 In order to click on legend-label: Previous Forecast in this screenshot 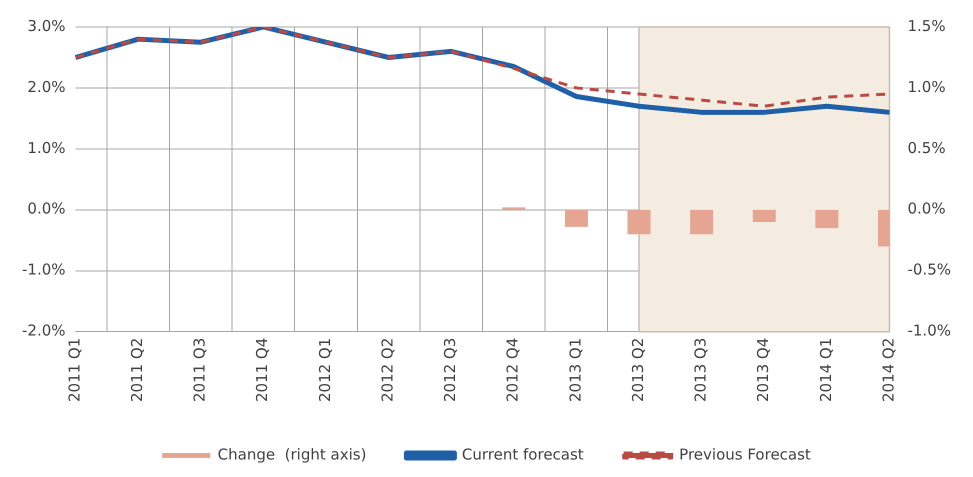, I will do `click(745, 454)`.